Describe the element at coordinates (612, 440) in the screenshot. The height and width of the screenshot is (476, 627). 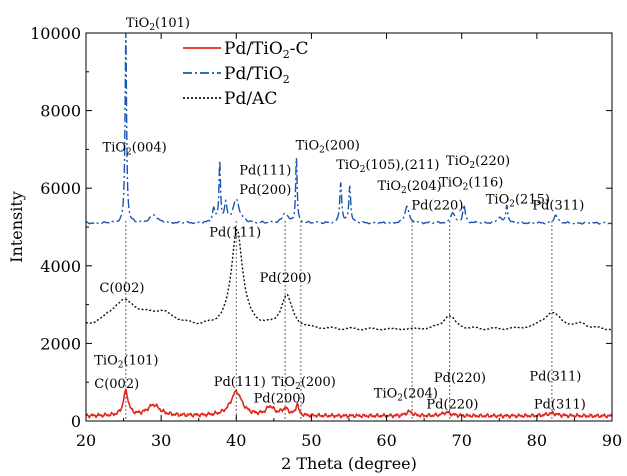
I see `x-tick-label: 90` at that location.